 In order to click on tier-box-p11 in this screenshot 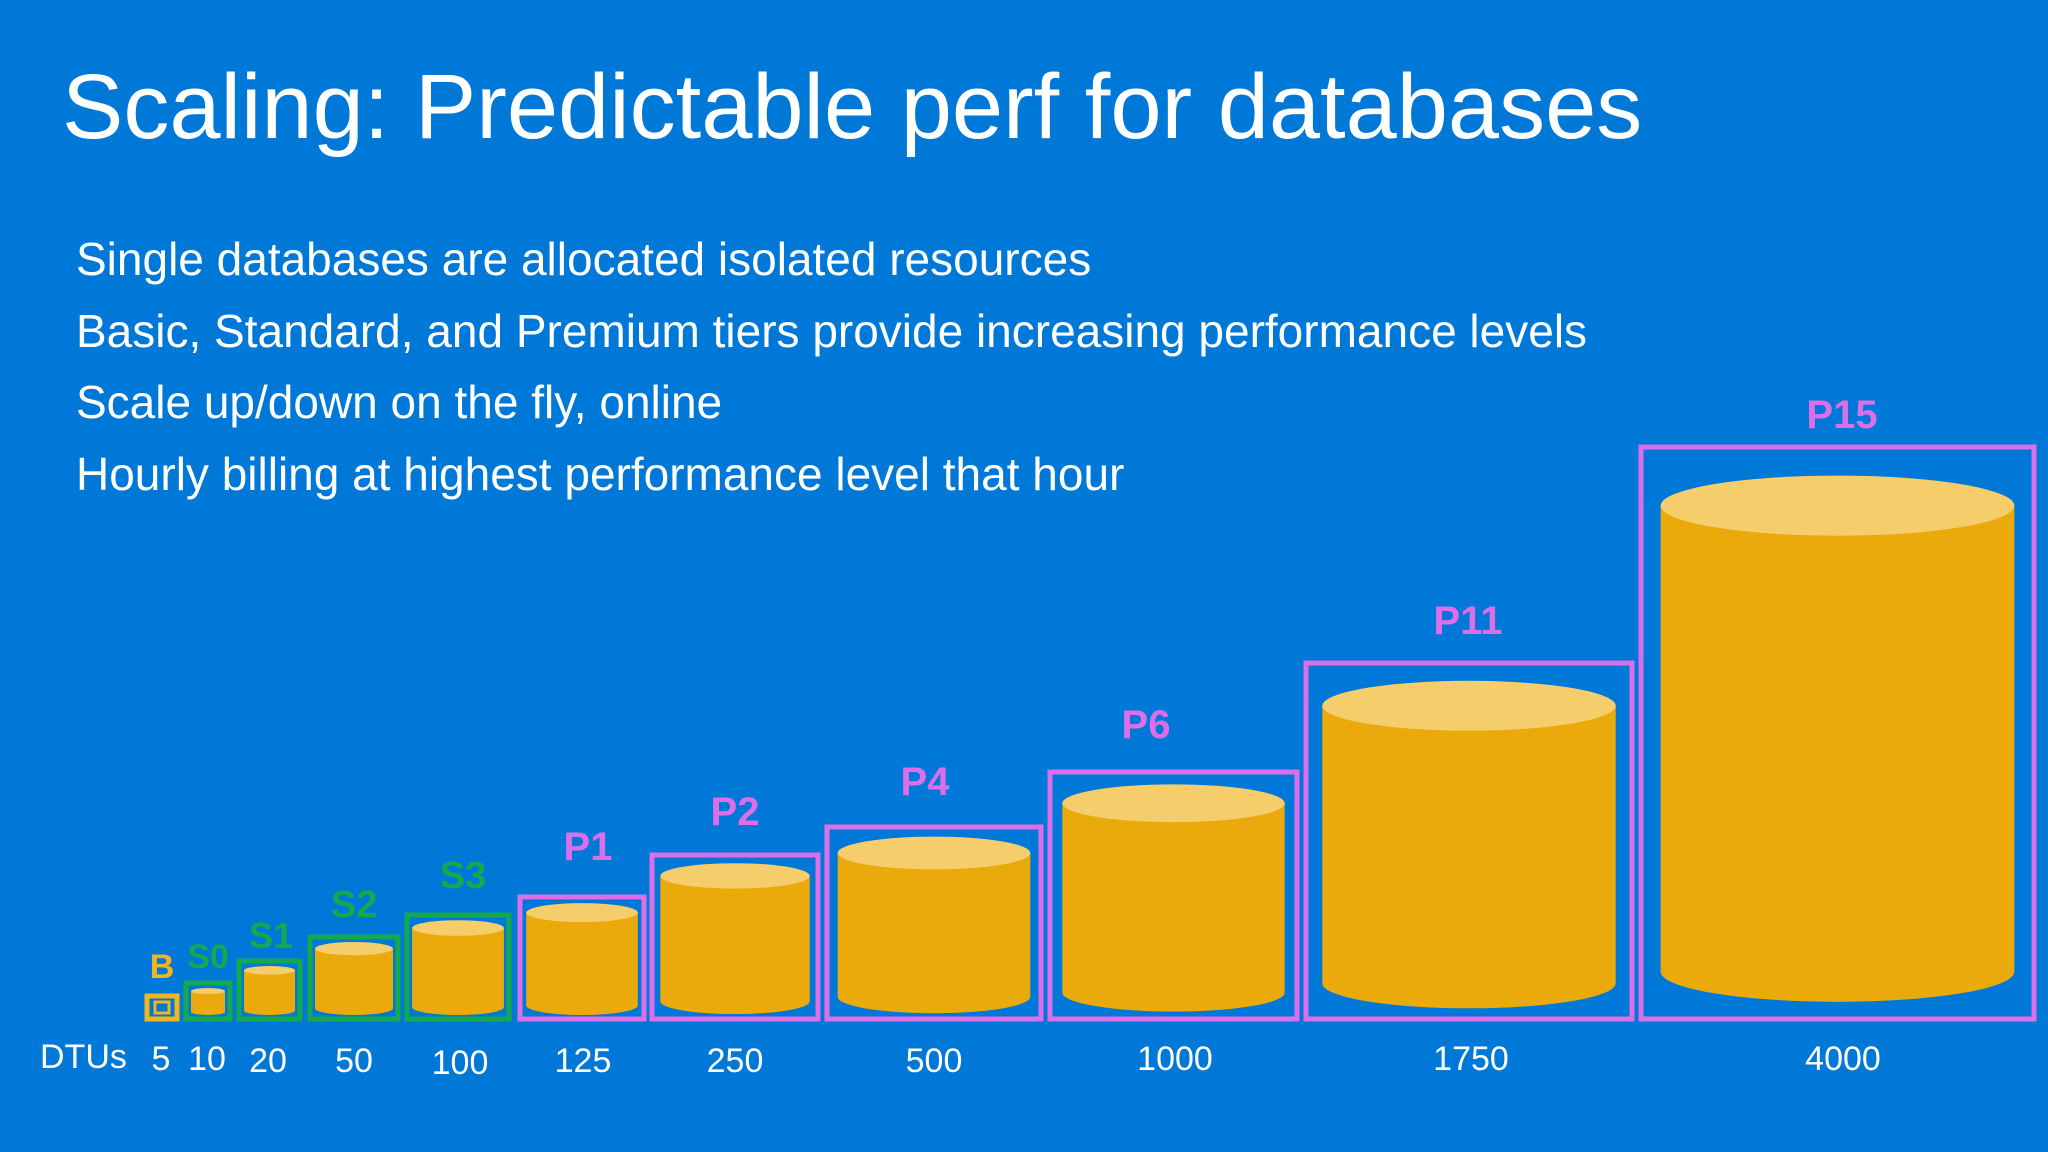, I will do `click(1469, 841)`.